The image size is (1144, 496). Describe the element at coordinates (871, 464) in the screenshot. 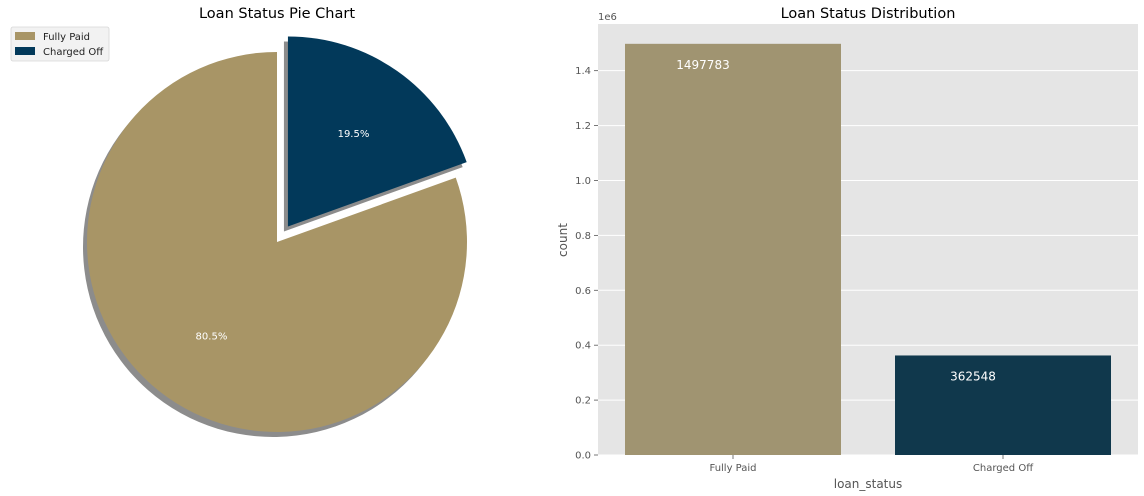

I see `x-tick-labels: Fully Paid Charged Off` at that location.